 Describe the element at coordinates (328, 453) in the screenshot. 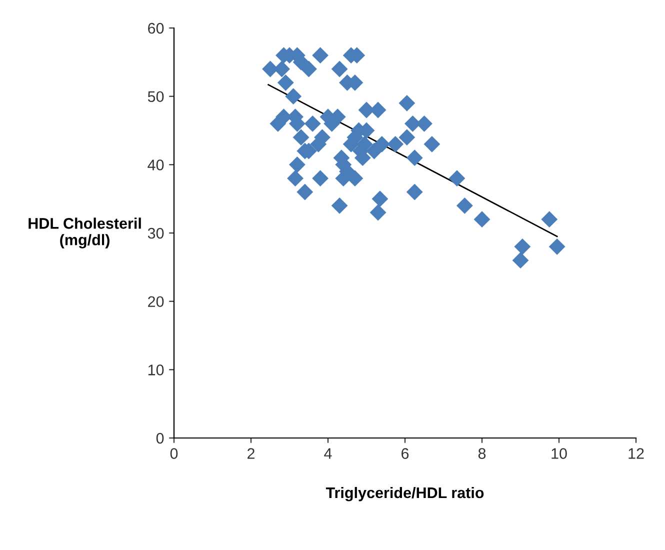

I see `x-tick-label: 4` at that location.